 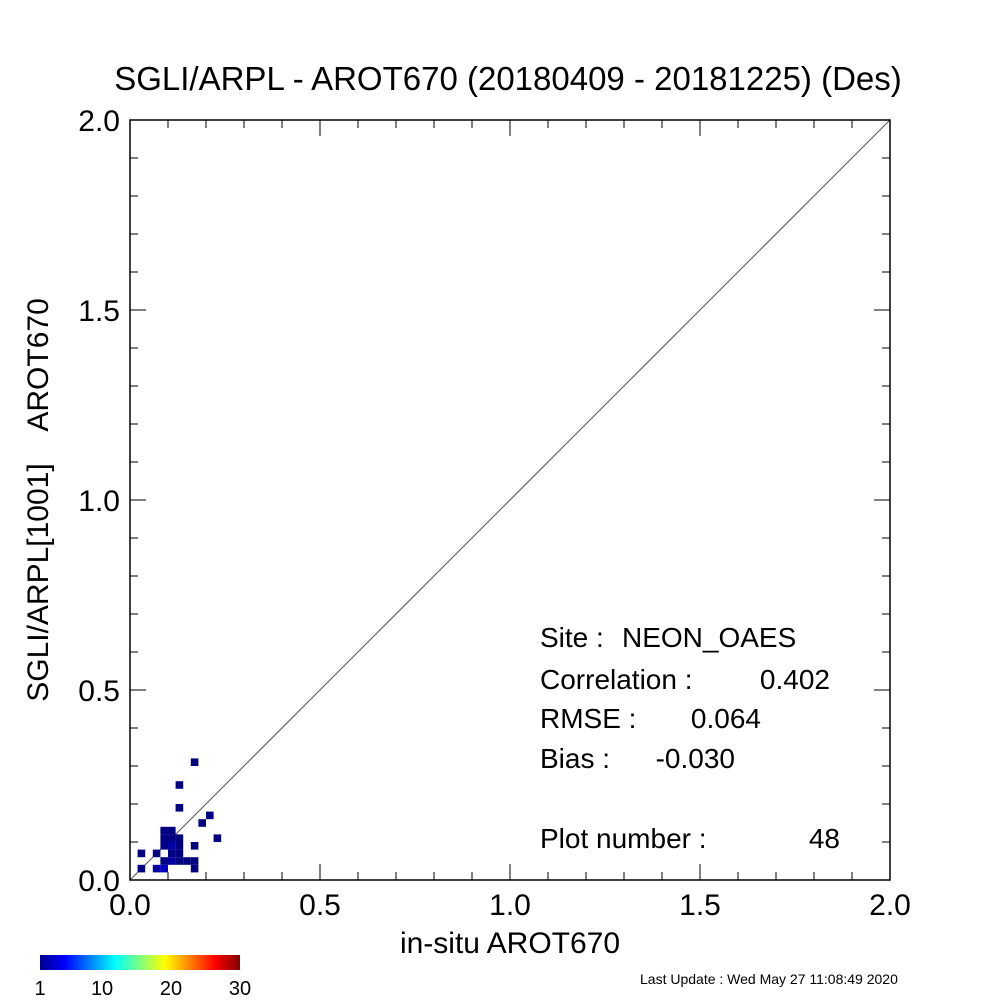 What do you see at coordinates (140, 962) in the screenshot?
I see `colorbar` at bounding box center [140, 962].